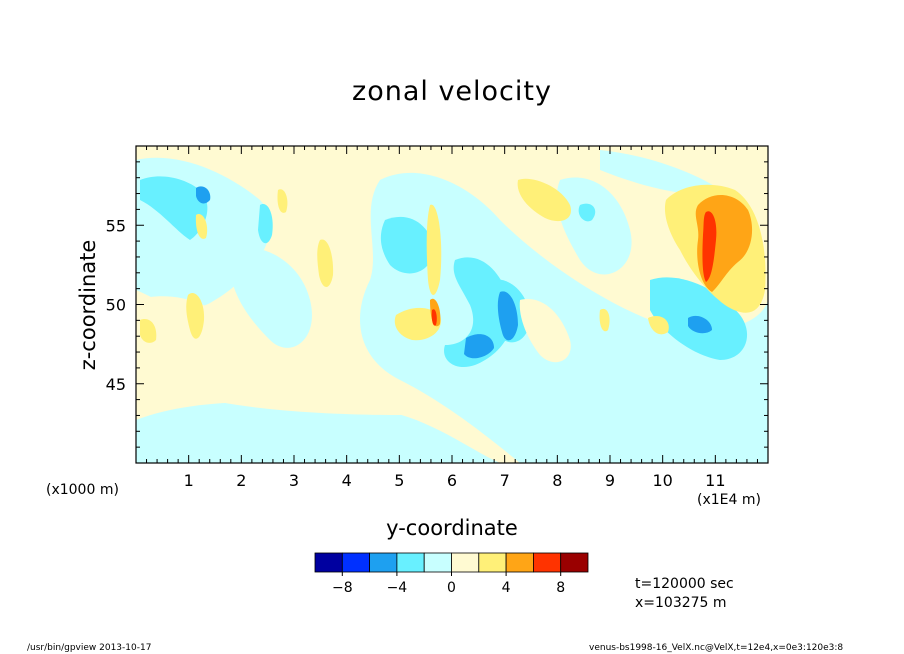  What do you see at coordinates (116, 225) in the screenshot?
I see `y-tick-label: 55` at bounding box center [116, 225].